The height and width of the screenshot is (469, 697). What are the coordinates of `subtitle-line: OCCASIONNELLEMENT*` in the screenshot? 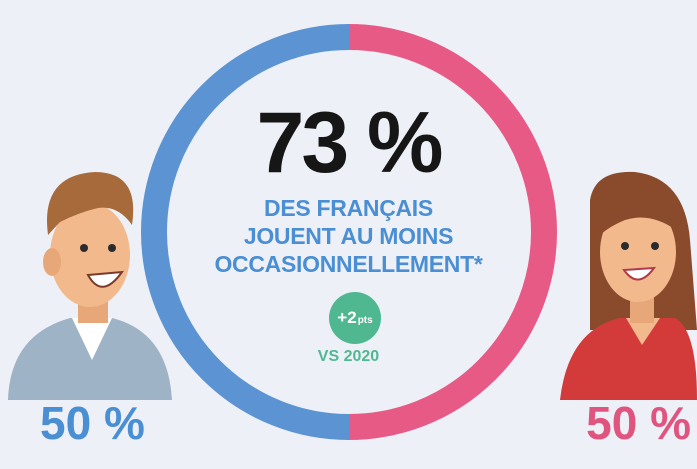 It's located at (348, 264).